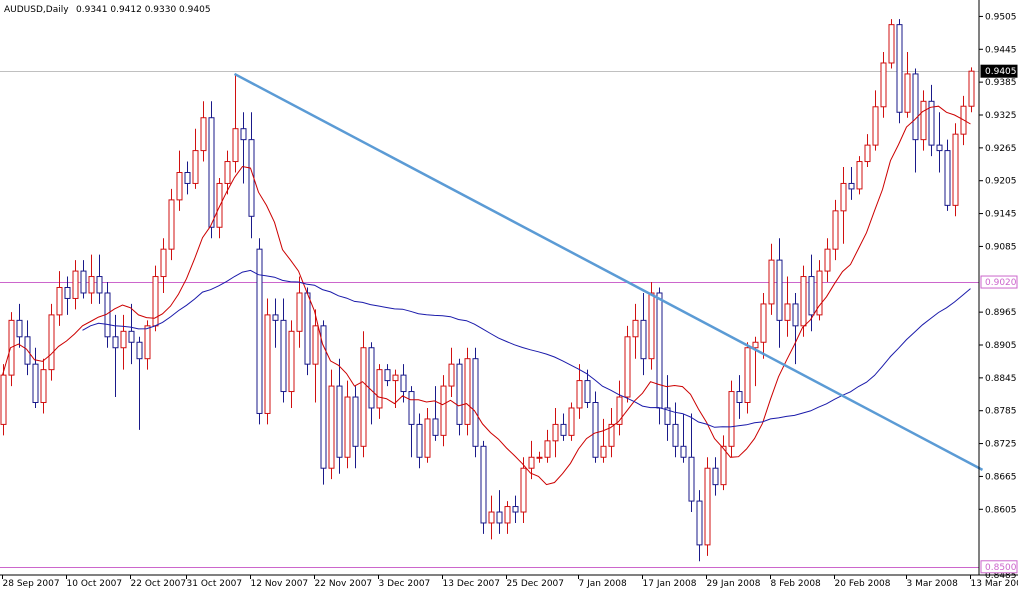 Image resolution: width=1018 pixels, height=590 pixels. Describe the element at coordinates (603, 584) in the screenshot. I see `time-tick-label: 7 Jan 2008` at that location.